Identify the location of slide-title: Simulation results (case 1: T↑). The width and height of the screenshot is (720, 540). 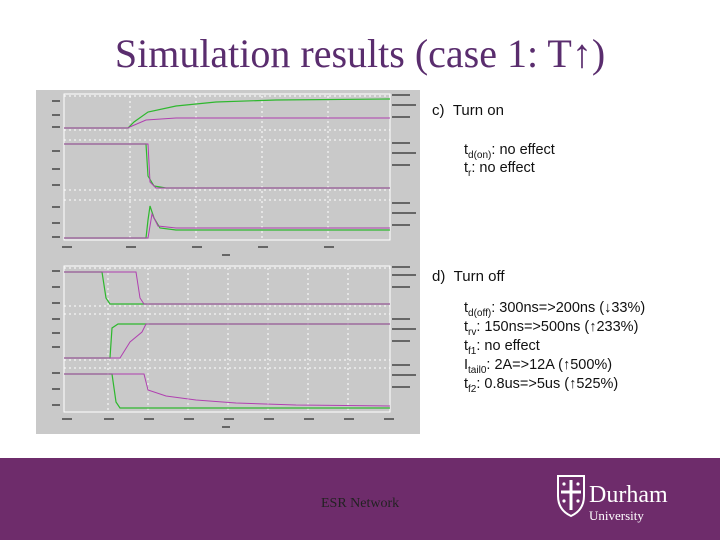
(360, 53).